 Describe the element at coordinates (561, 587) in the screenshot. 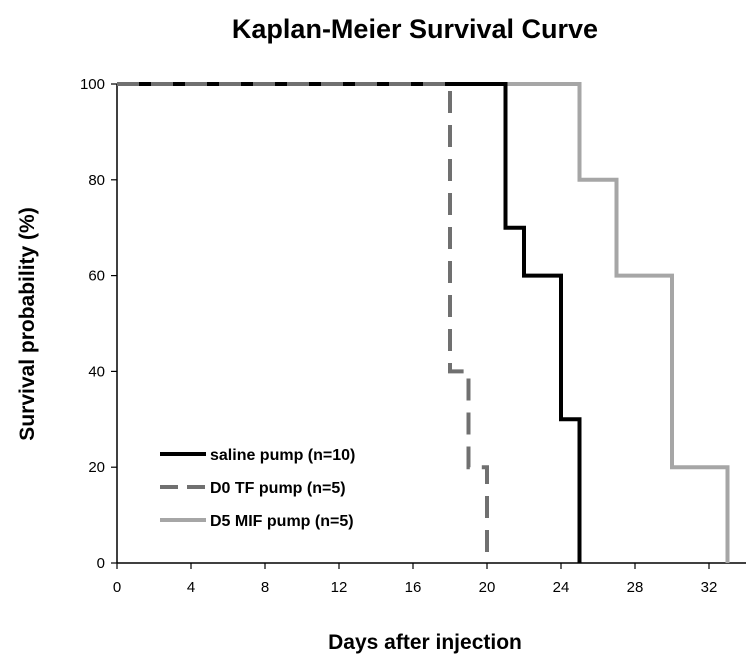

I see `x-tick-label: 24` at that location.